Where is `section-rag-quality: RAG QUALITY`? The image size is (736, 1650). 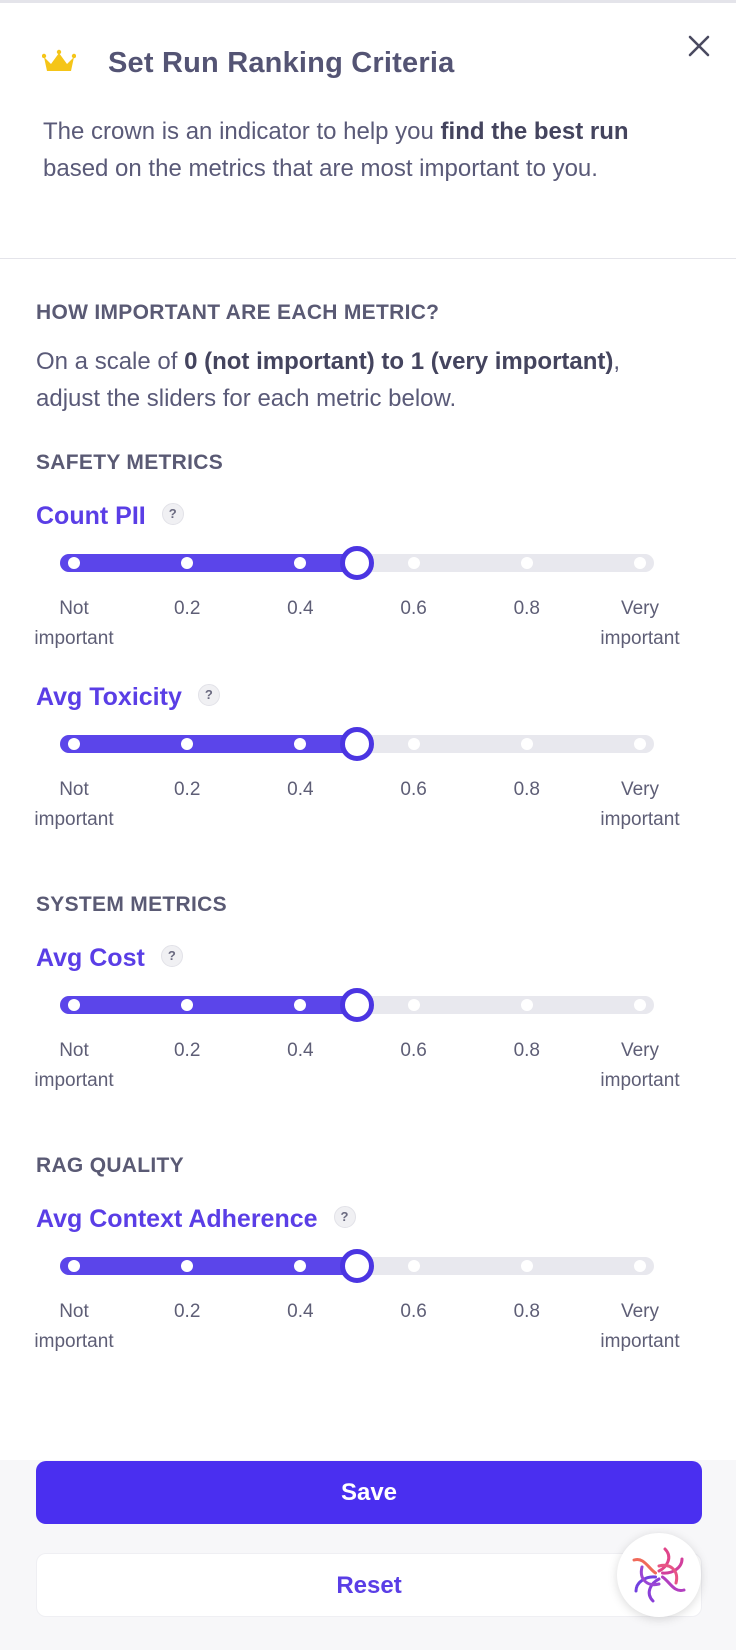 section-rag-quality: RAG QUALITY is located at coordinates (110, 1165).